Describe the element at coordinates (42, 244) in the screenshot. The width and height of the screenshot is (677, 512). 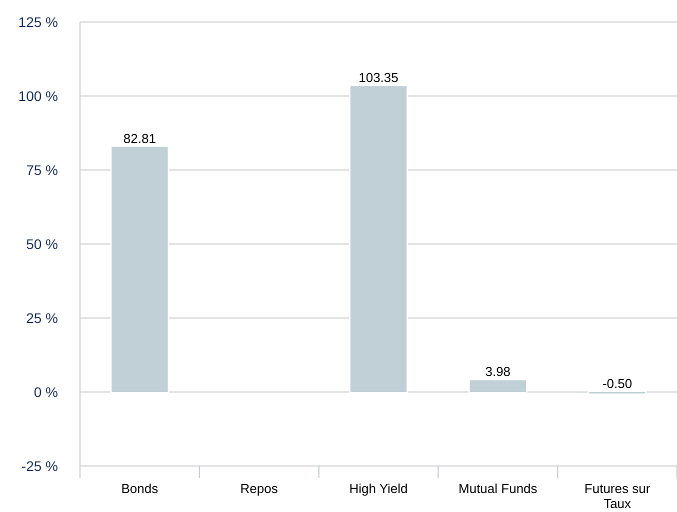
I see `y-tick-label: 50 %` at that location.